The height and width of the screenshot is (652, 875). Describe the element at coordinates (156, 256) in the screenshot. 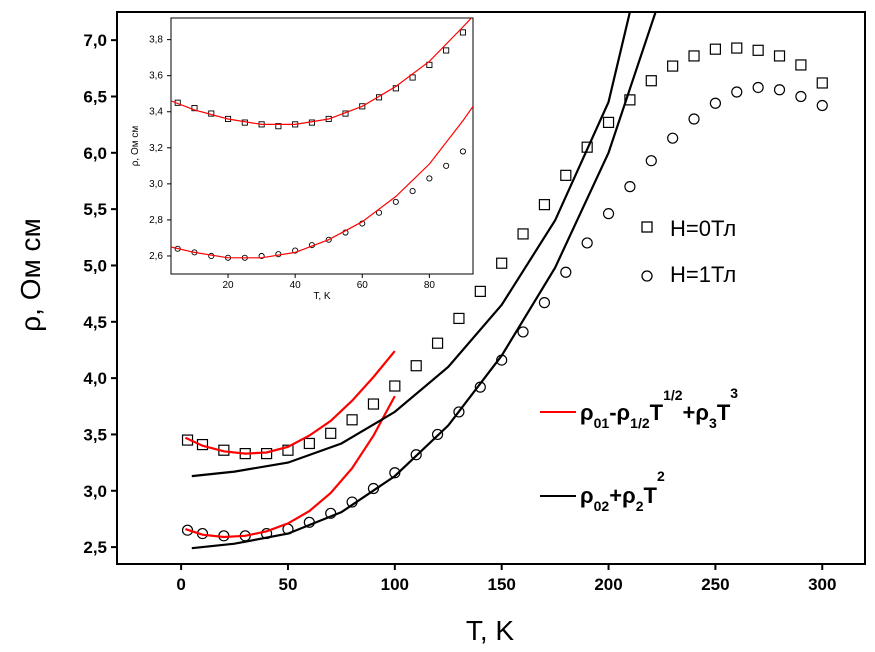

I see `inset-y-tick-label: 2,6` at that location.